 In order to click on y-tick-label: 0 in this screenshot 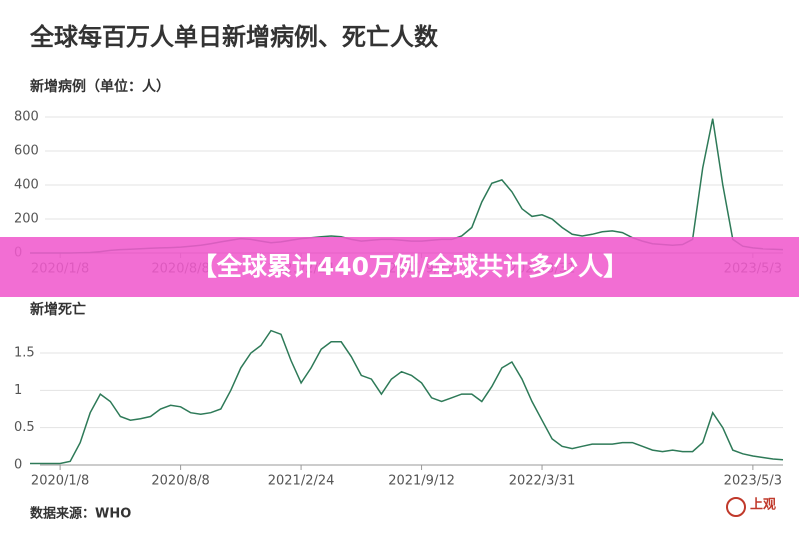, I will do `click(18, 465)`.